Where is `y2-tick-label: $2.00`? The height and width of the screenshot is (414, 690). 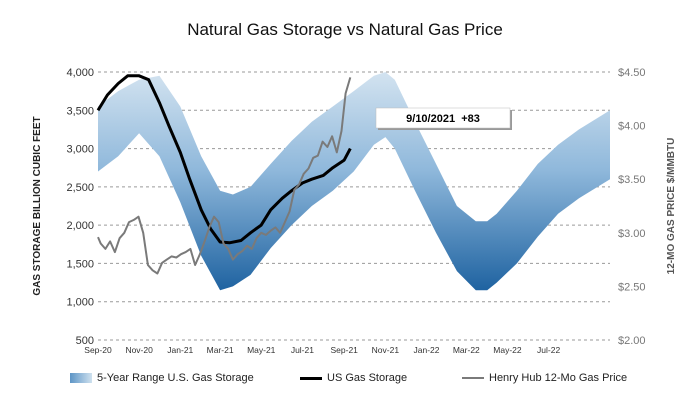
y2-tick-label: $2.00 is located at coordinates (632, 341).